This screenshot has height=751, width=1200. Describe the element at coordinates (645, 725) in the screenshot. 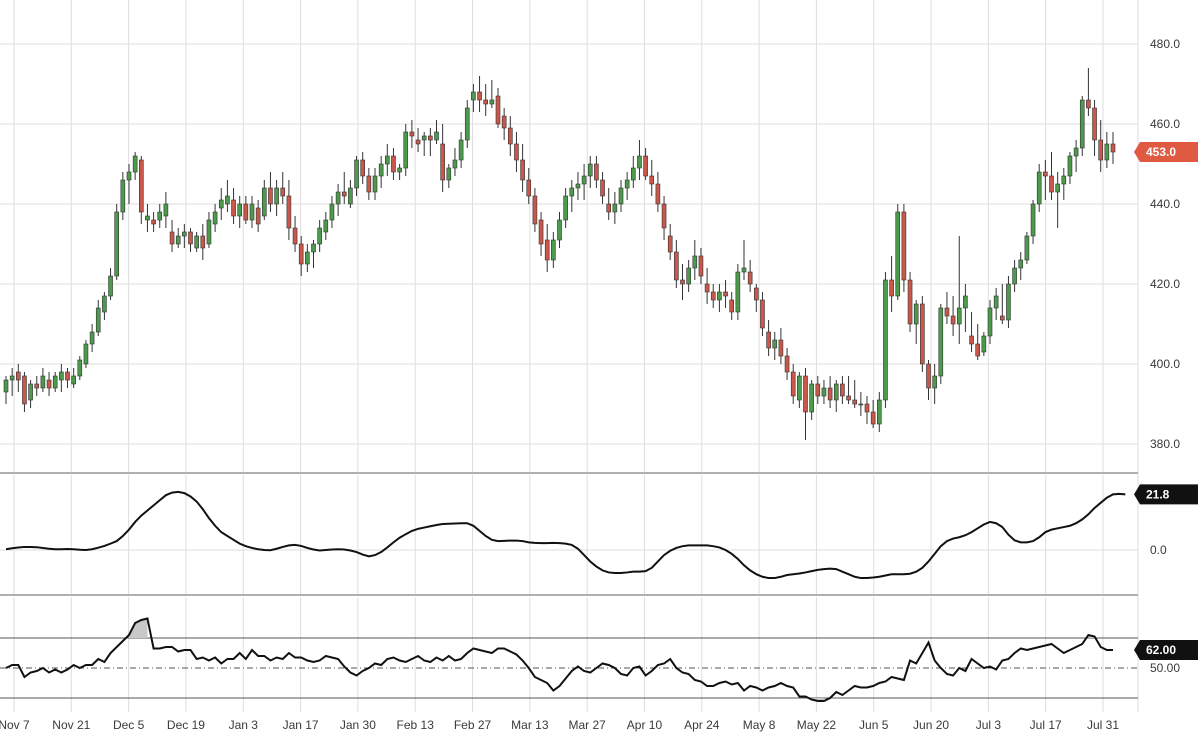

I see `x-tick-label: Apr 10` at that location.